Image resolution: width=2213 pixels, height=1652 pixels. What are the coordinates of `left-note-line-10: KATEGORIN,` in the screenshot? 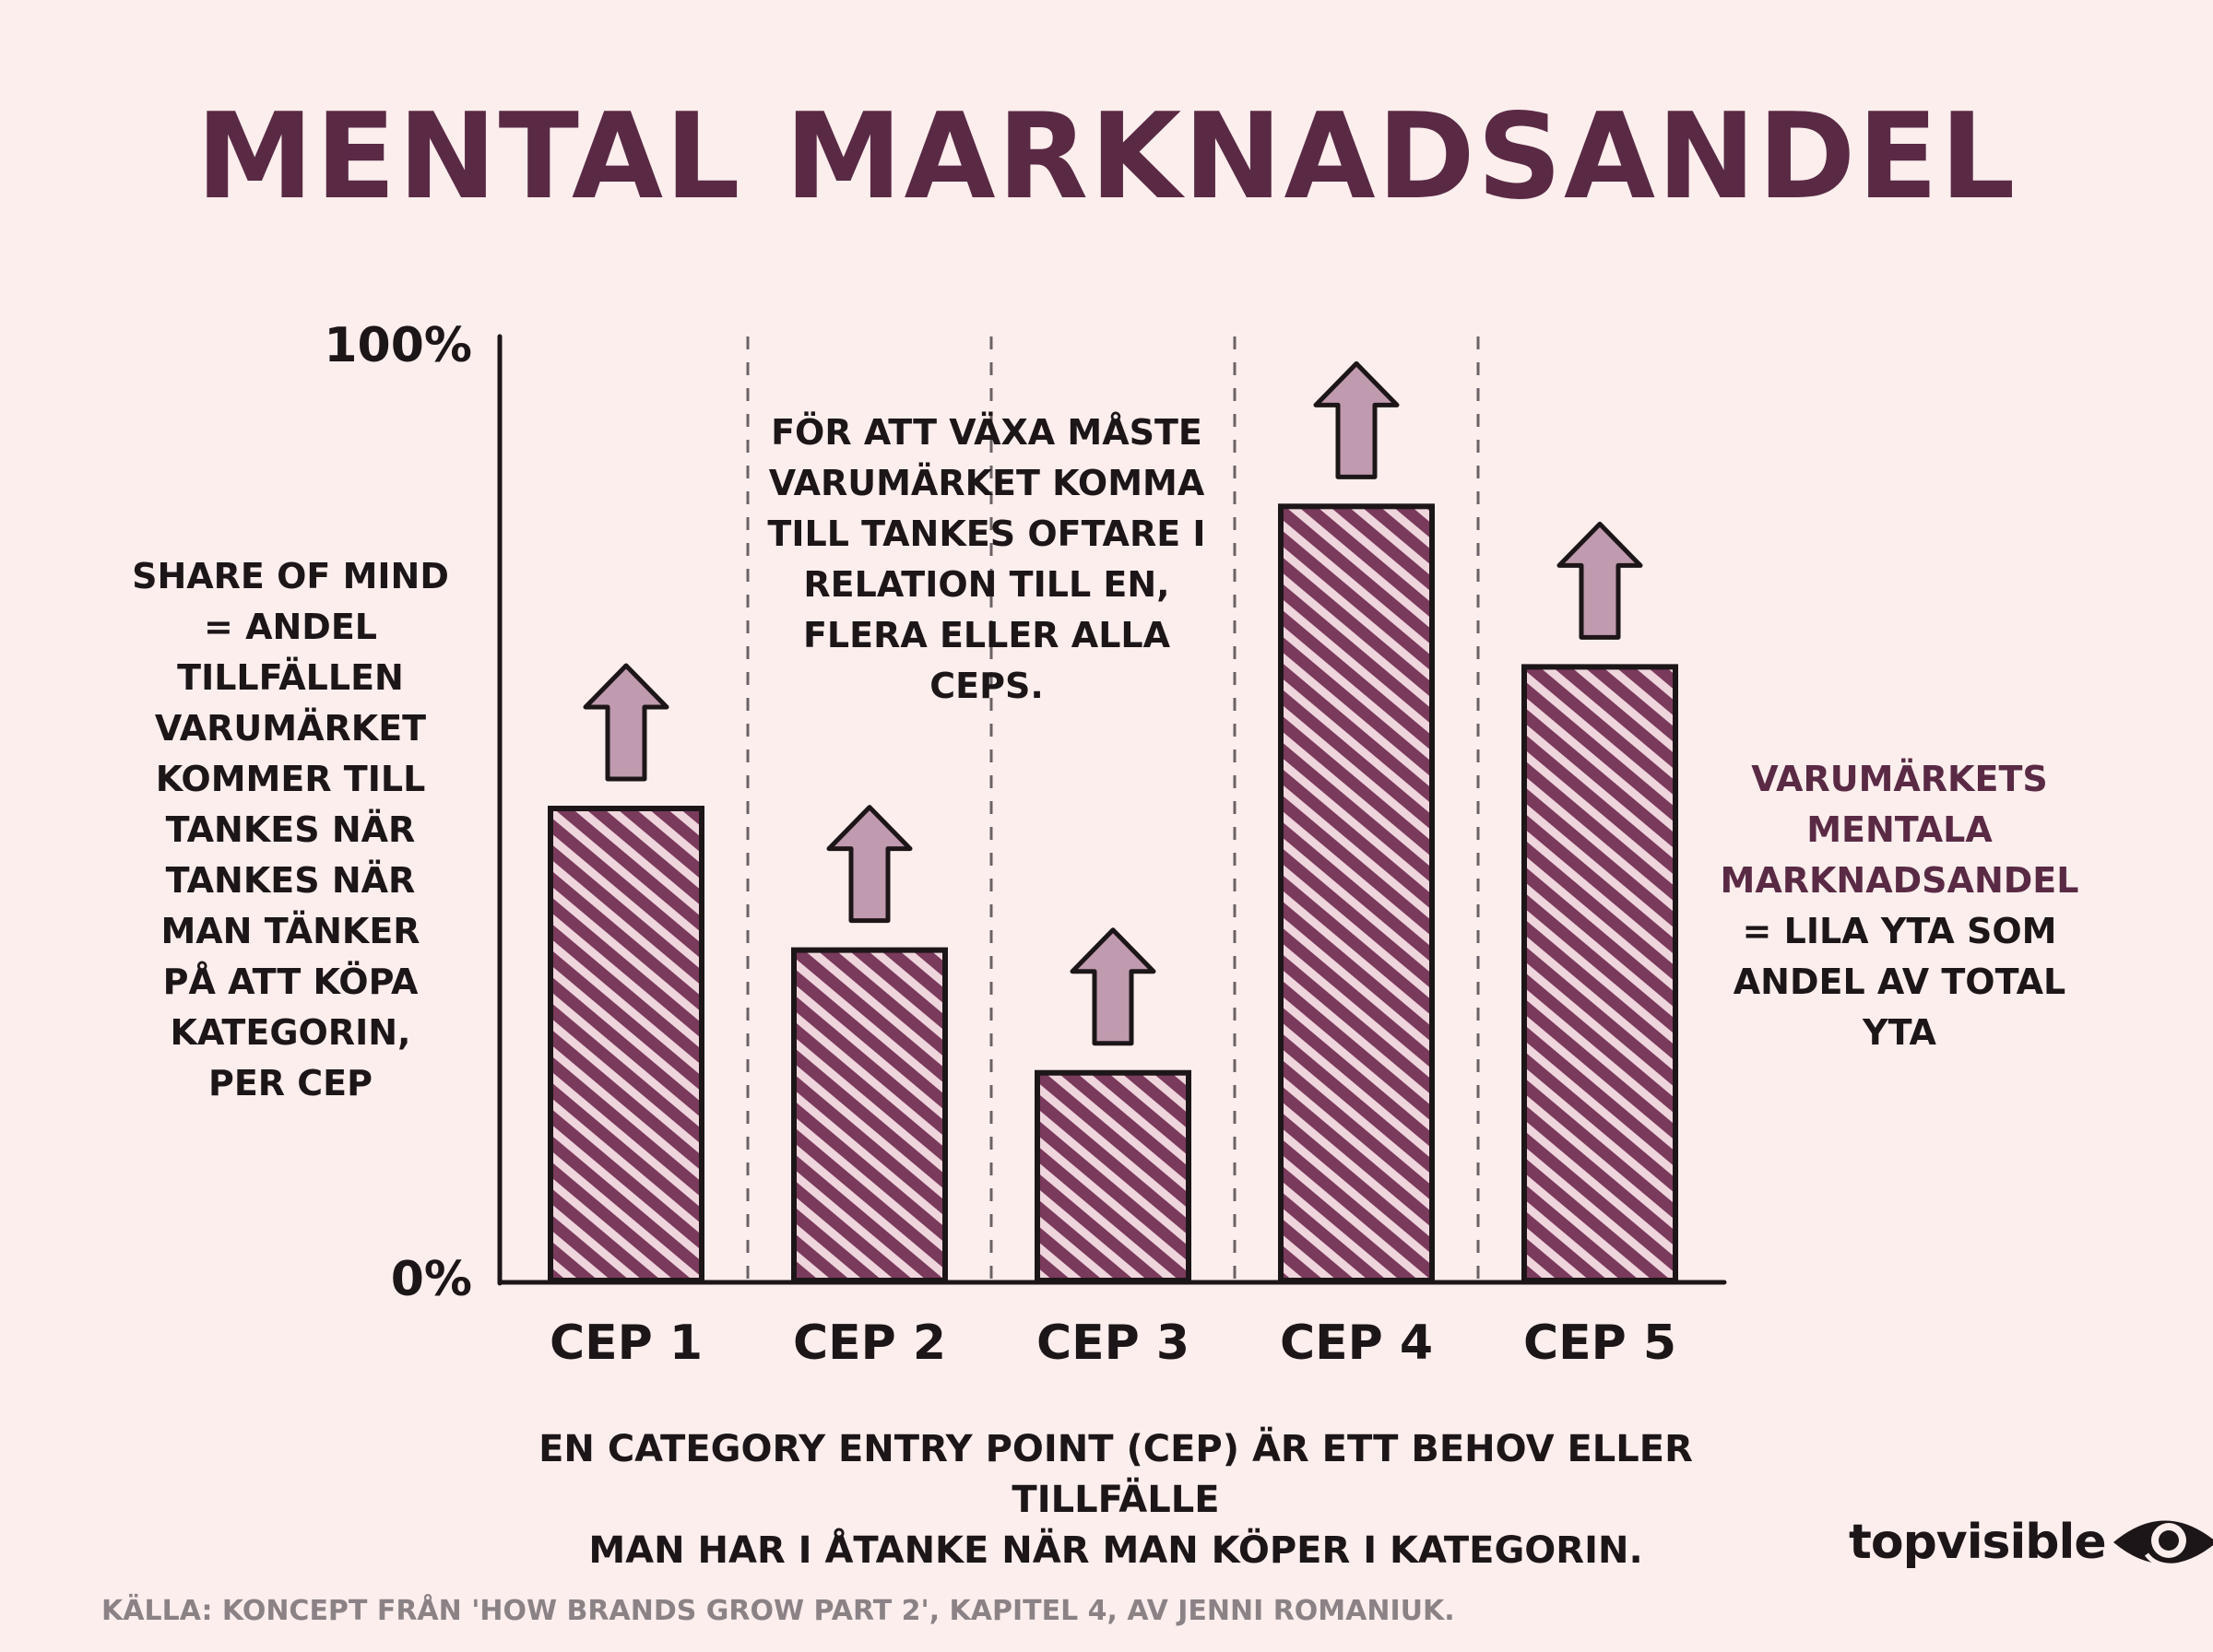 It's located at (290, 1032).